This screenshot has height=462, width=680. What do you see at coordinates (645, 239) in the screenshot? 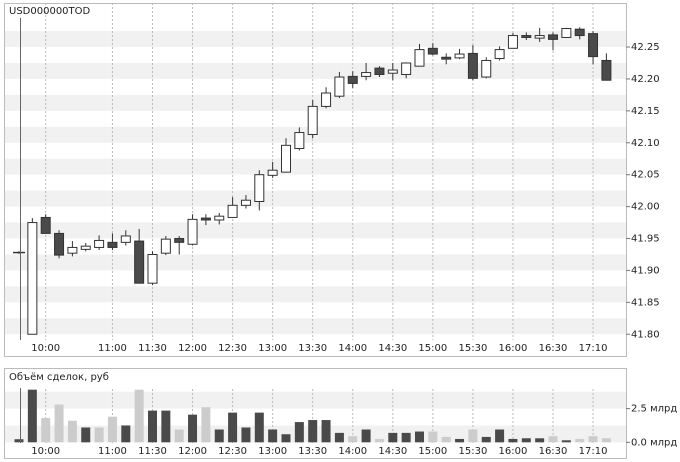
I see `y-tick-label: 41.95` at bounding box center [645, 239].